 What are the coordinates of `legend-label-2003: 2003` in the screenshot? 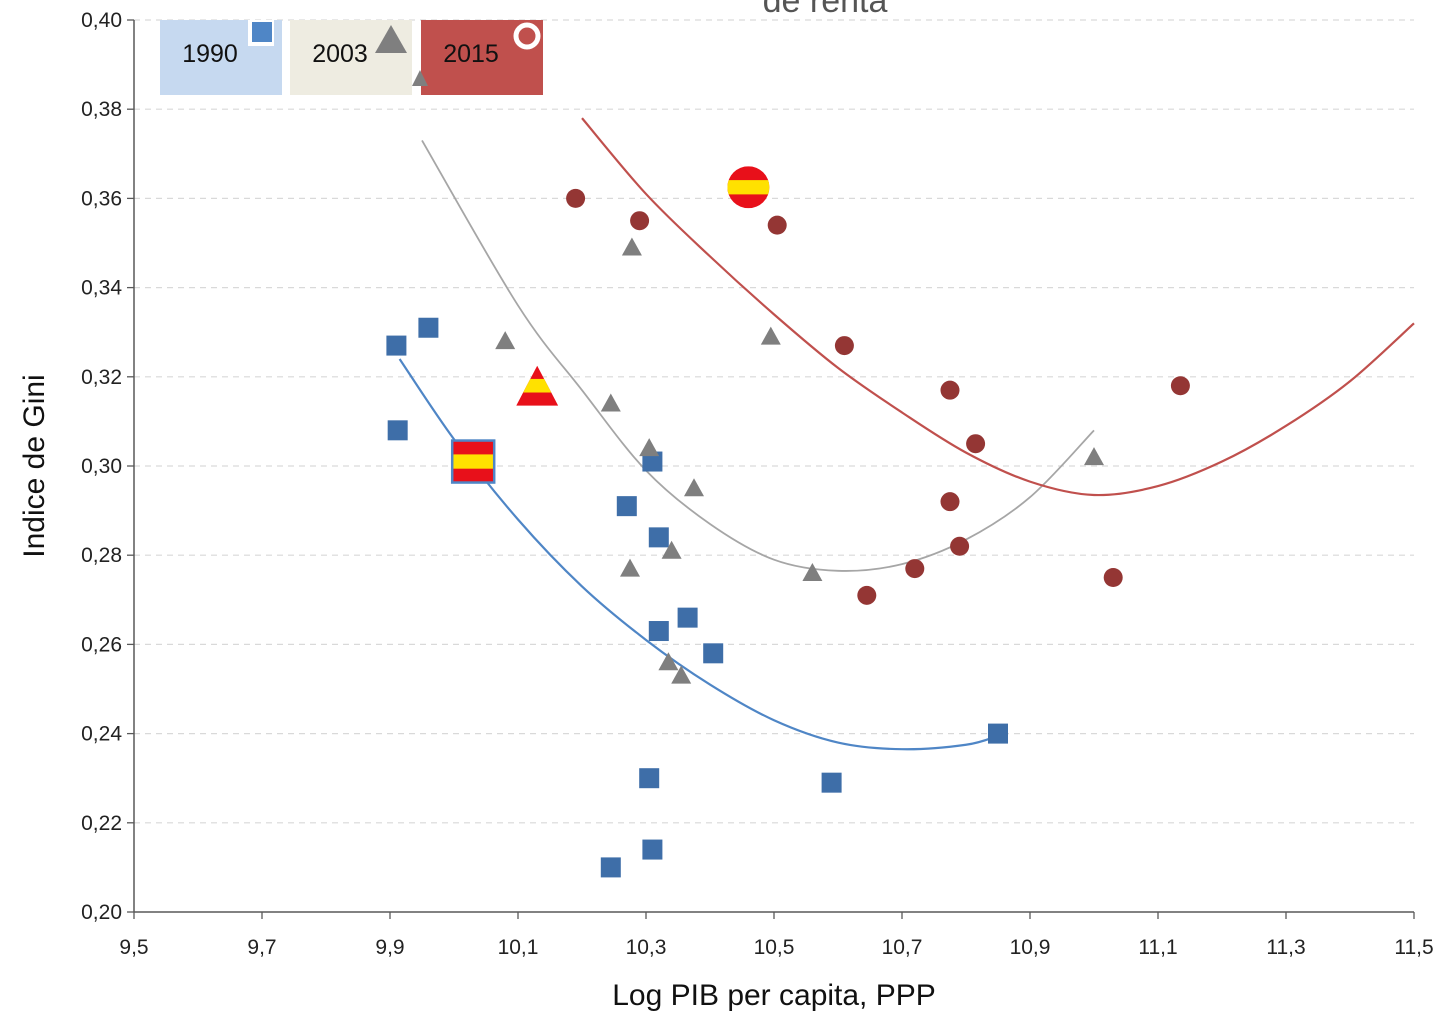 It's located at (340, 54).